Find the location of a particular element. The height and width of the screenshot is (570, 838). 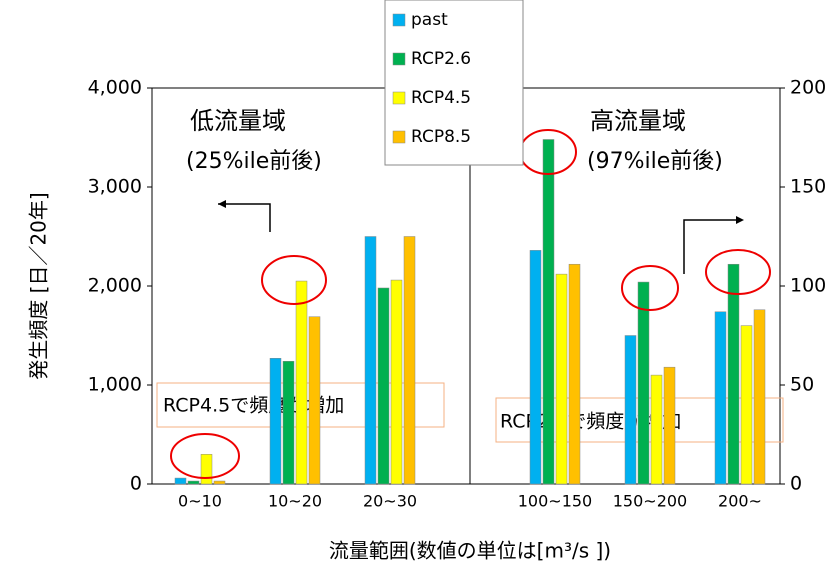

y-tick-label: 200 is located at coordinates (808, 88).